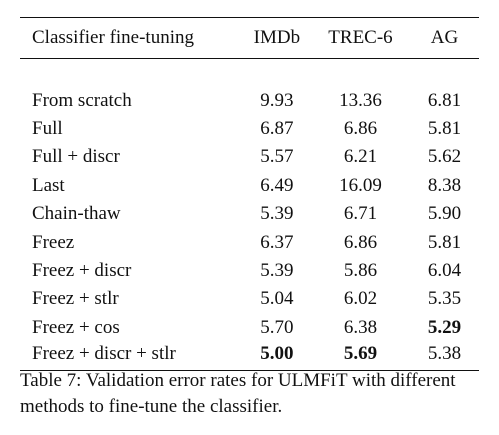 The width and height of the screenshot is (499, 435). Describe the element at coordinates (249, 186) in the screenshot. I see `table-row: Last 6.49 16.09 8.38` at that location.